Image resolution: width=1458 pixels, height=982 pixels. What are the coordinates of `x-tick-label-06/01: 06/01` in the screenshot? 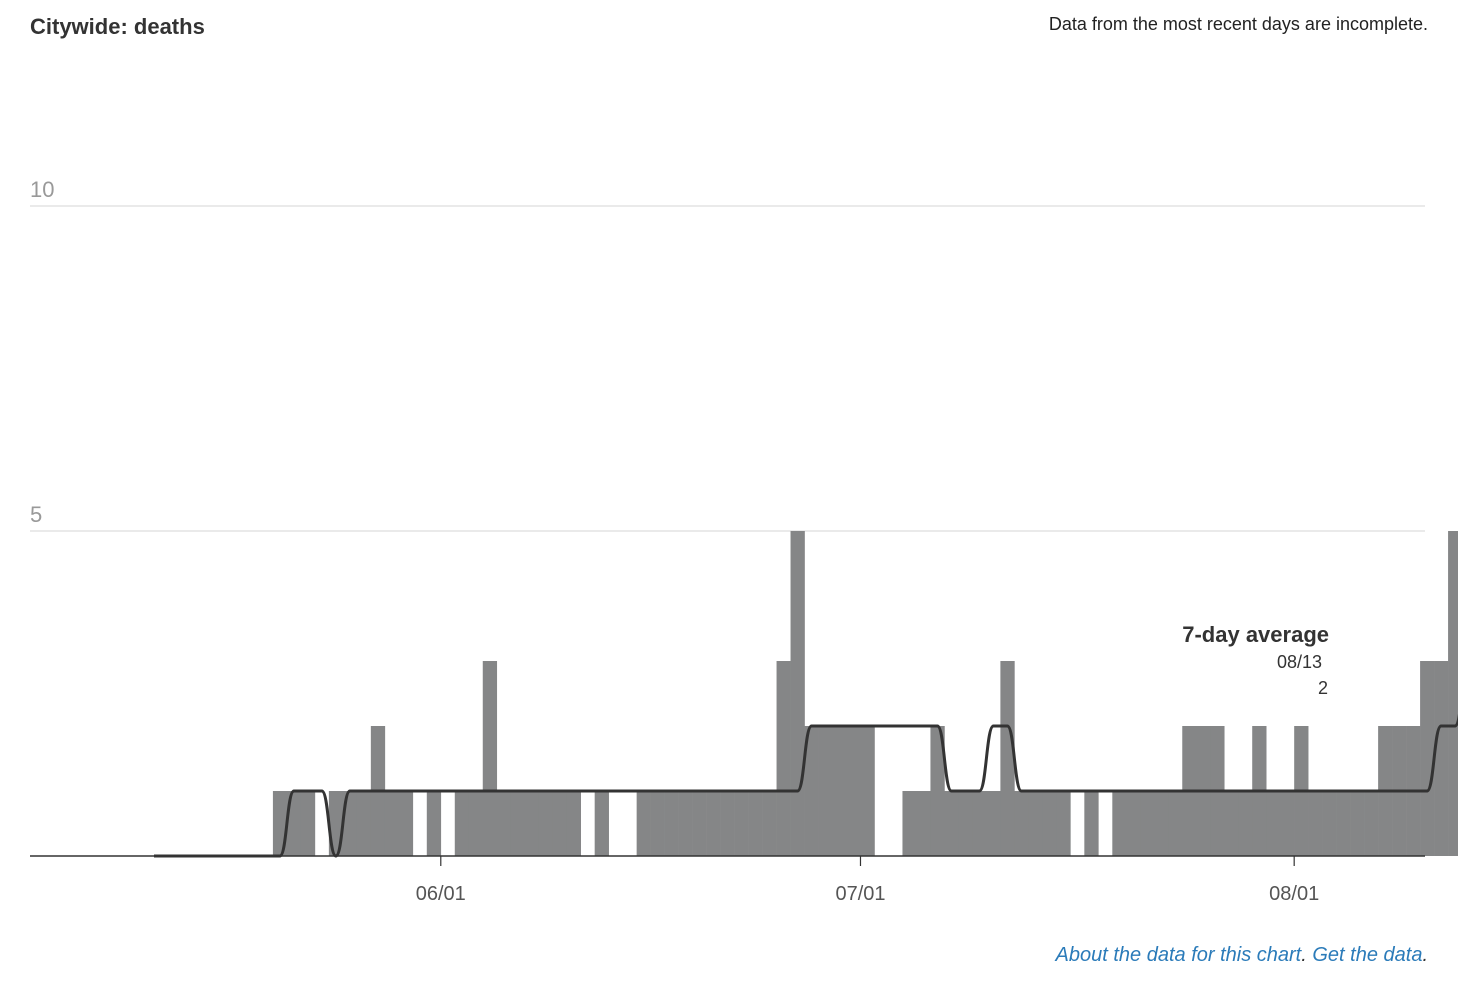 It's located at (441, 894).